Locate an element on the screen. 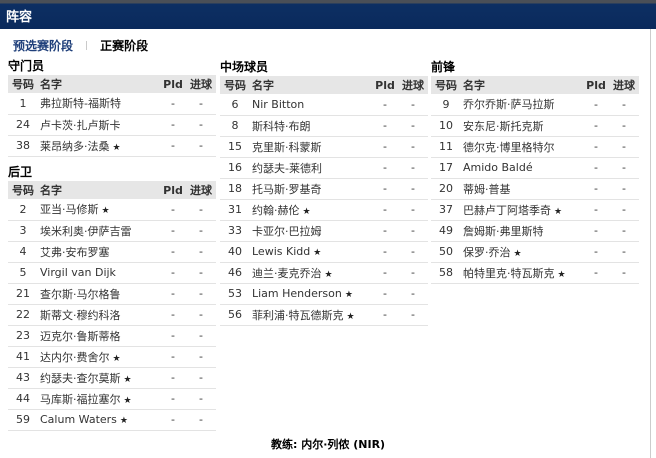 The image size is (656, 458). player-name: 达内尔·费舍尔 is located at coordinates (75, 357).